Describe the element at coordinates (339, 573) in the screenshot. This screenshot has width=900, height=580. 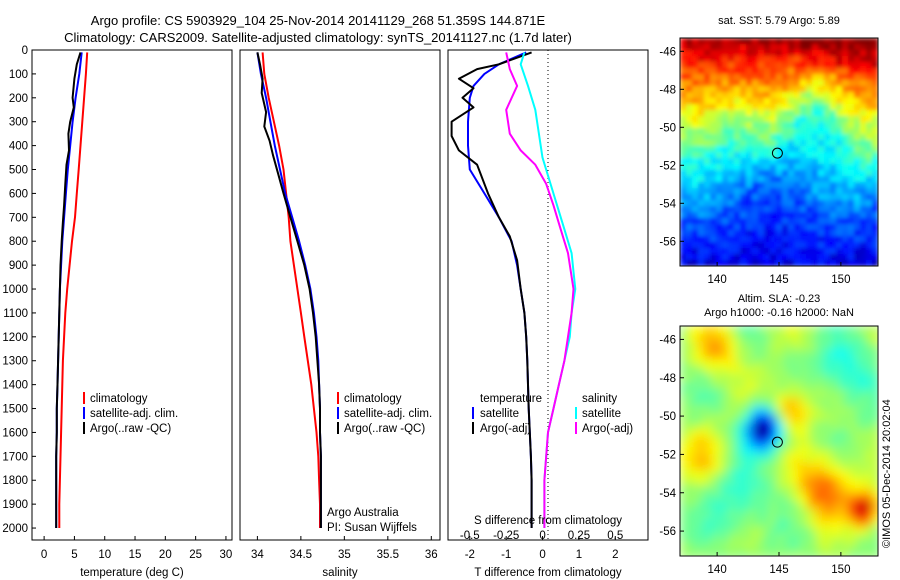
I see `salinity-xlabel: salinity` at that location.